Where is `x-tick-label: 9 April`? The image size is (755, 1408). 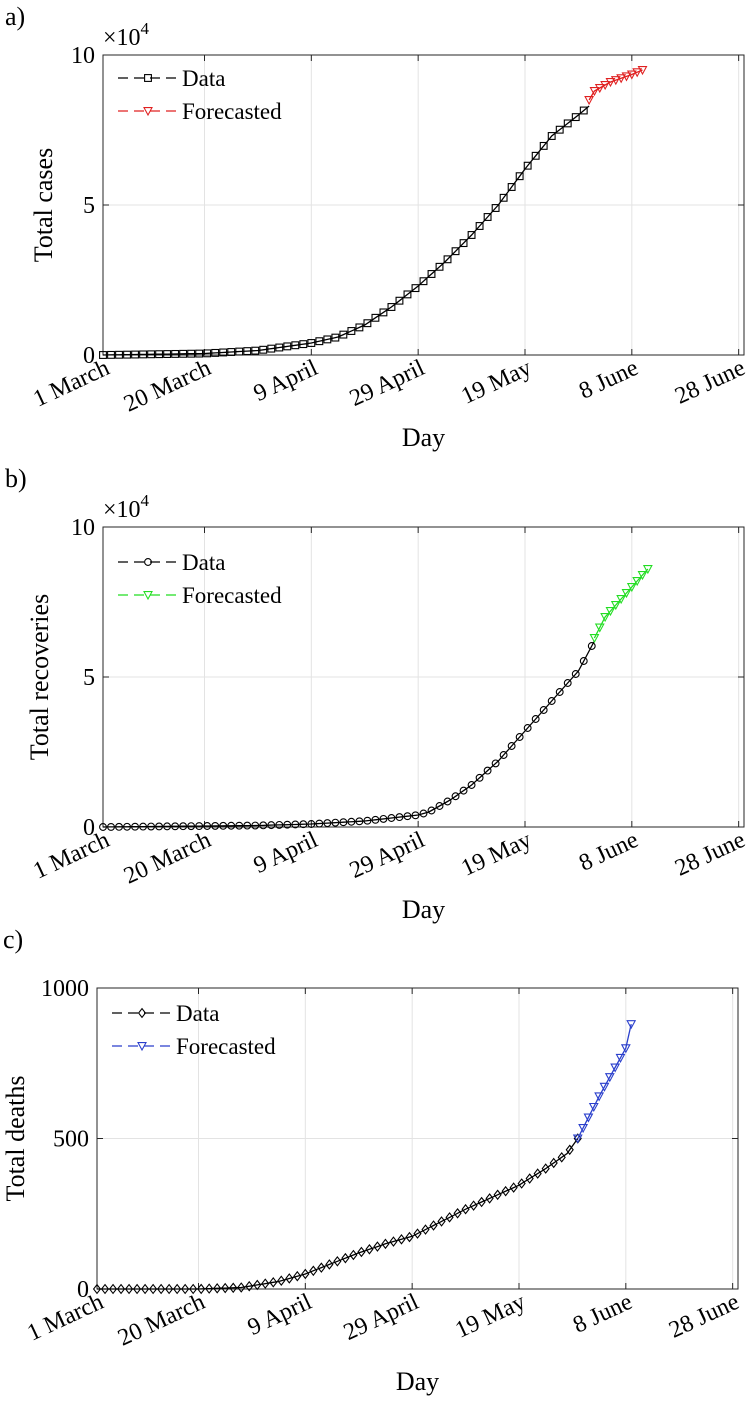
x-tick-label: 9 April is located at coordinates (286, 853).